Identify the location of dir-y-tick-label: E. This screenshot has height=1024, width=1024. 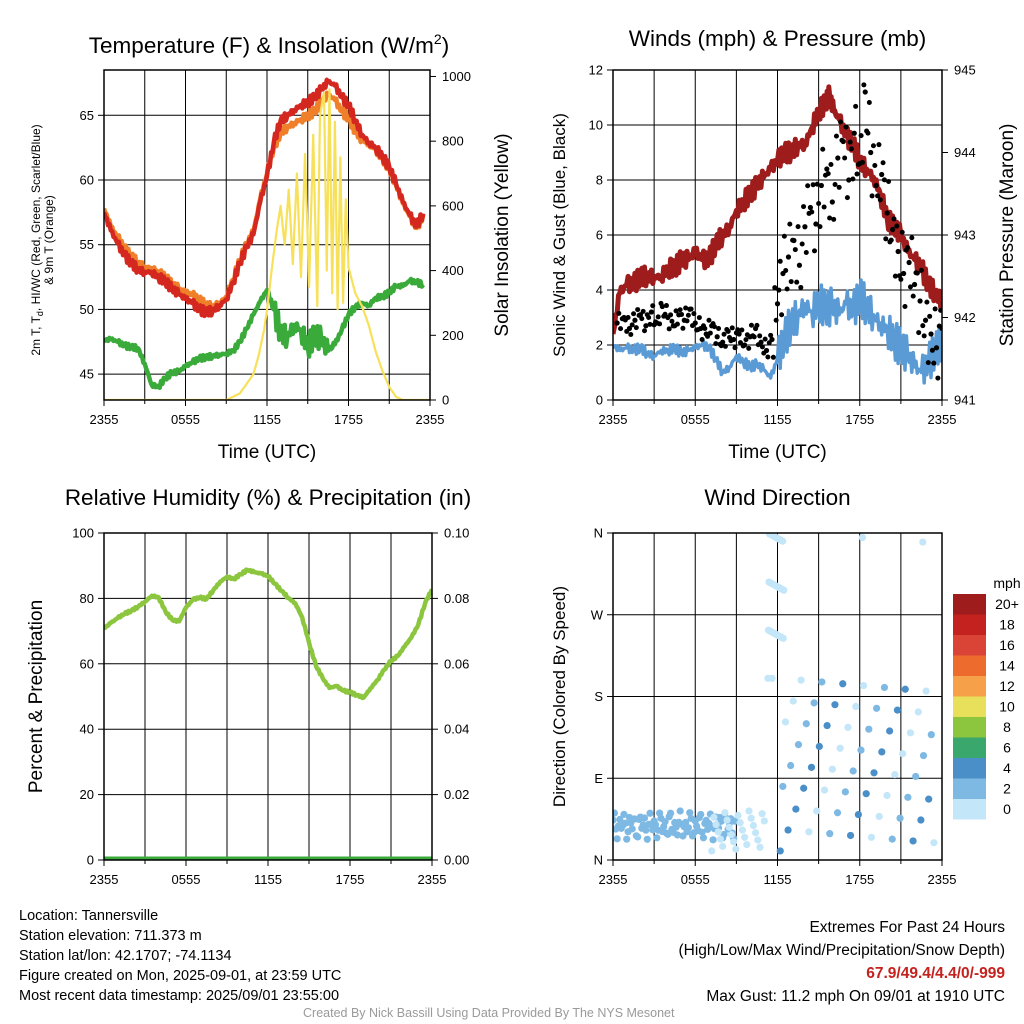
(598, 778).